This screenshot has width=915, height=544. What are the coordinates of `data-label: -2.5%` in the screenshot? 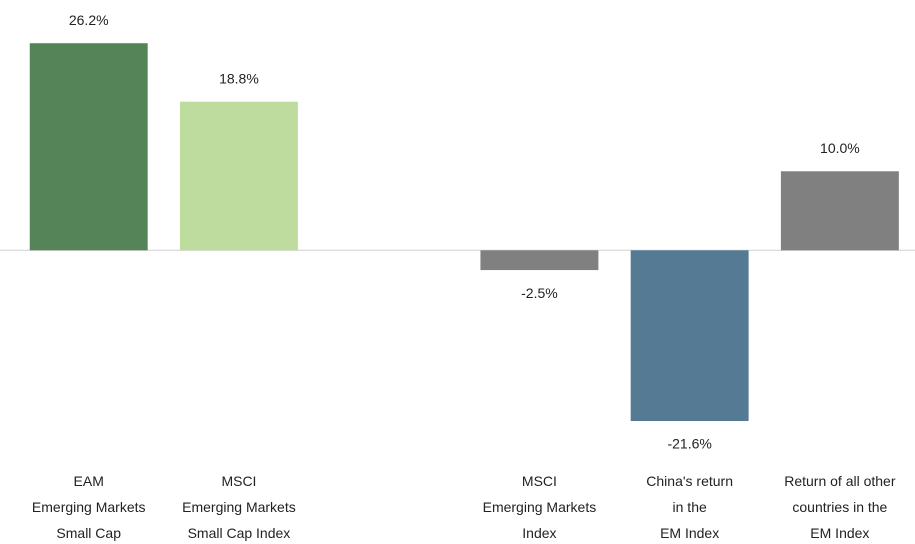 It's located at (539, 293).